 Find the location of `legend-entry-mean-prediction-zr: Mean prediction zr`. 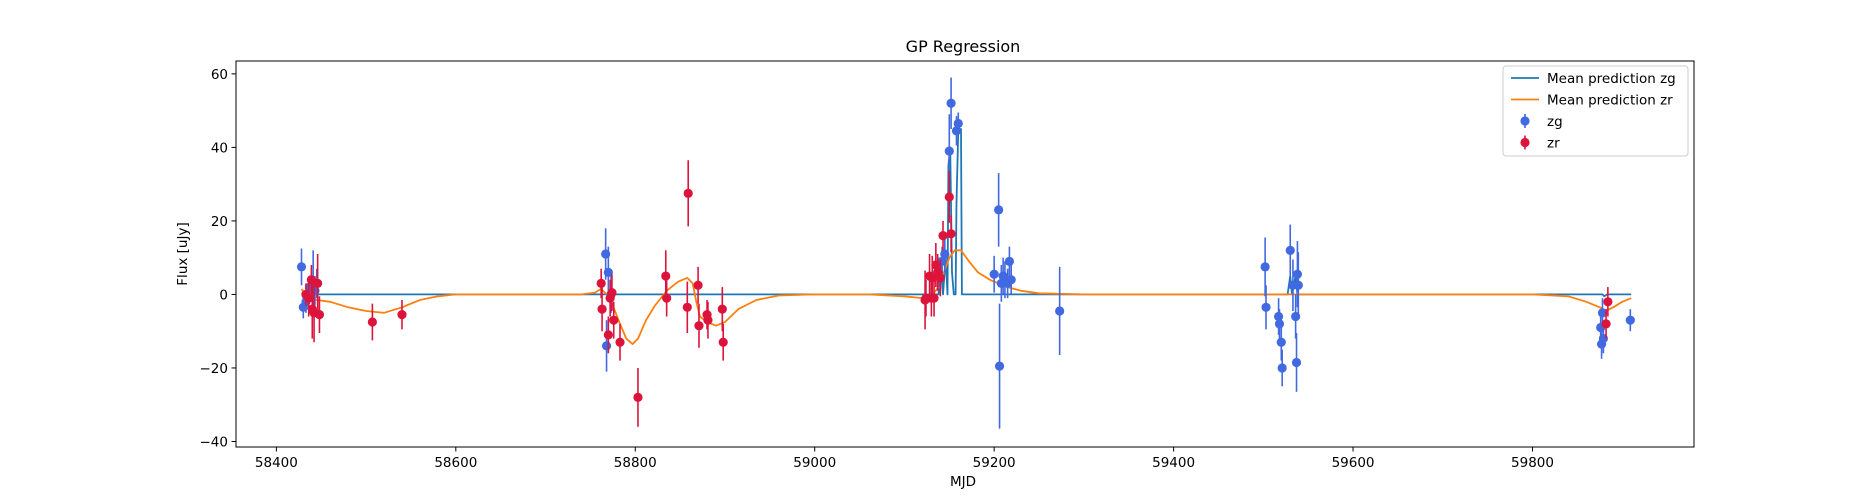

legend-entry-mean-prediction-zr: Mean prediction zr is located at coordinates (1592, 101).